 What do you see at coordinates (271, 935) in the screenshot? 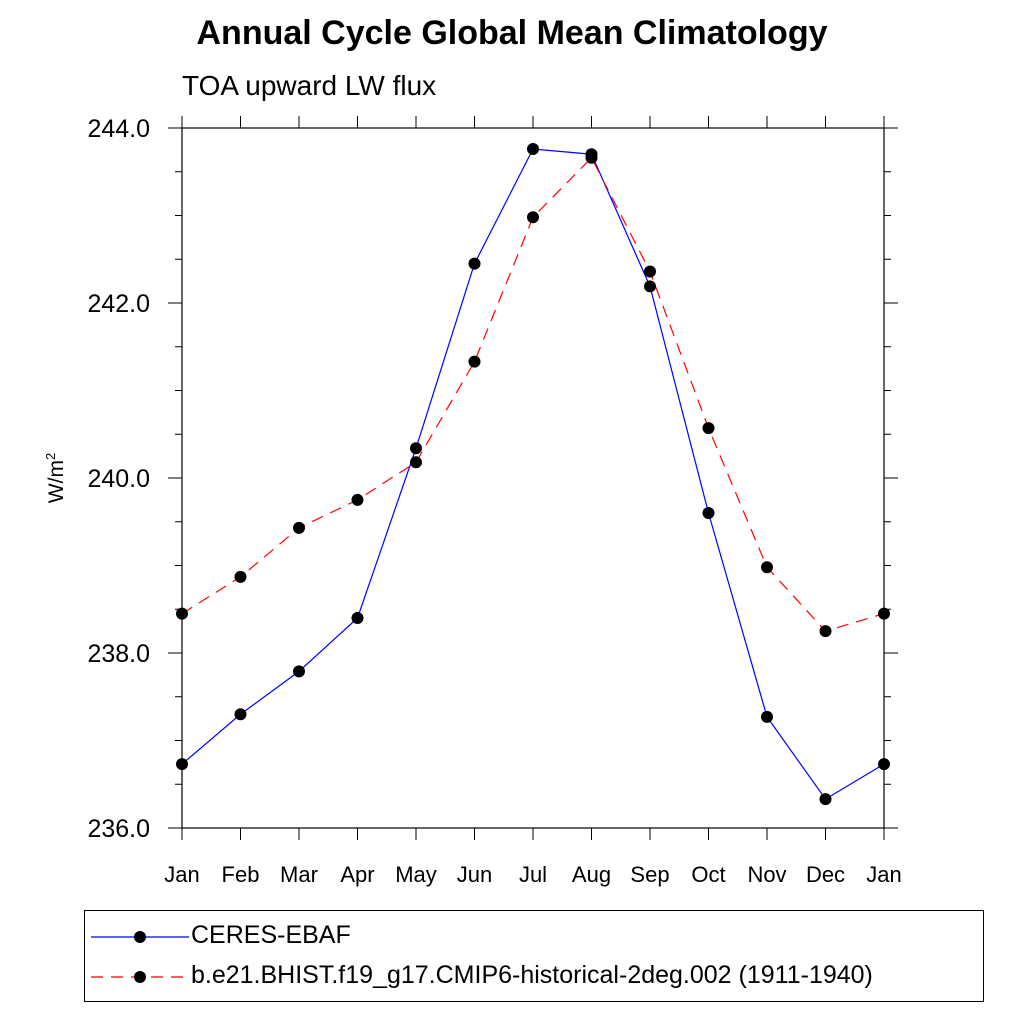
I see `legend-label-series-1: CERES-EBAF` at bounding box center [271, 935].